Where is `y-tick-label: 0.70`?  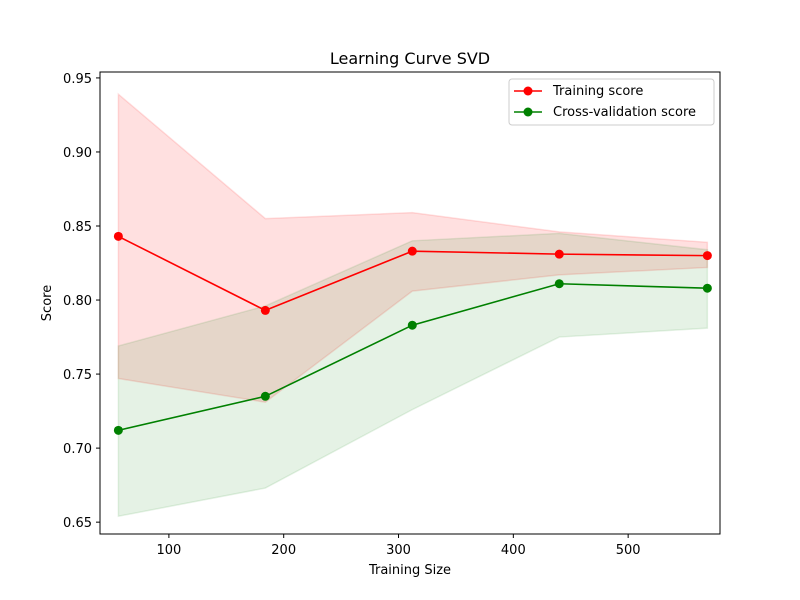
y-tick-label: 0.70 is located at coordinates (77, 449).